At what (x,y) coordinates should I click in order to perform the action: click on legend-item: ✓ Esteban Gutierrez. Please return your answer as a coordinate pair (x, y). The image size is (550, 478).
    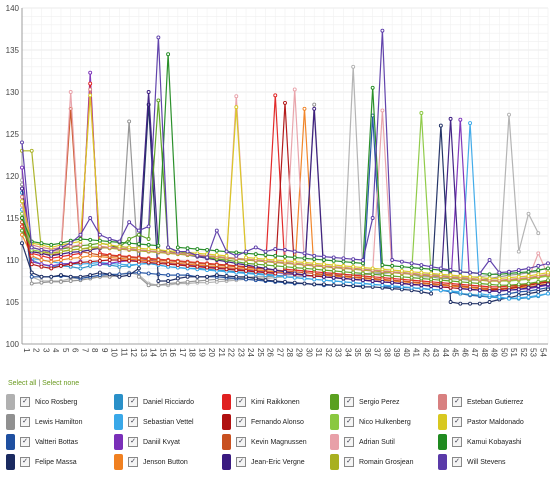
    Looking at the image, I should click on (492, 402).